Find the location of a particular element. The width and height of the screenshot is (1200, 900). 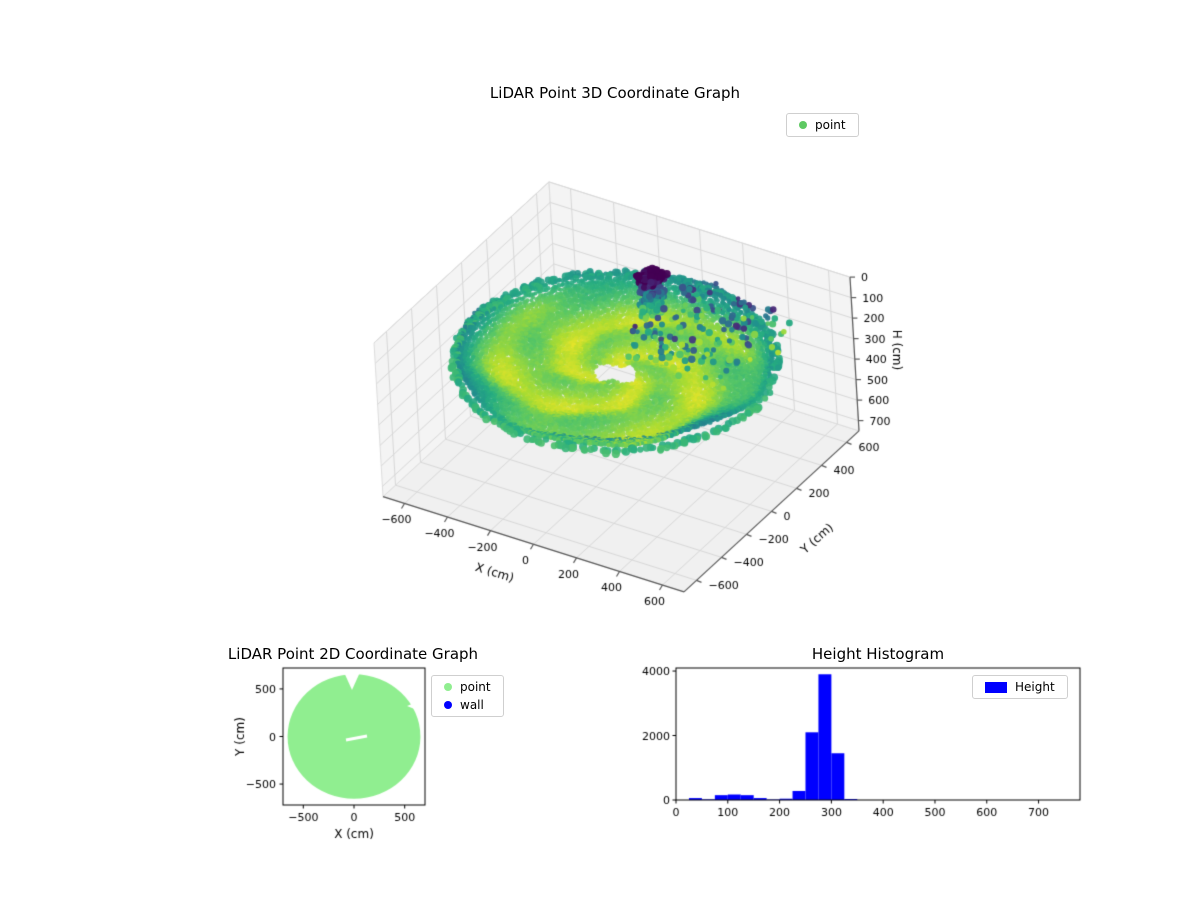

legend-item-height: Height is located at coordinates (1020, 687).